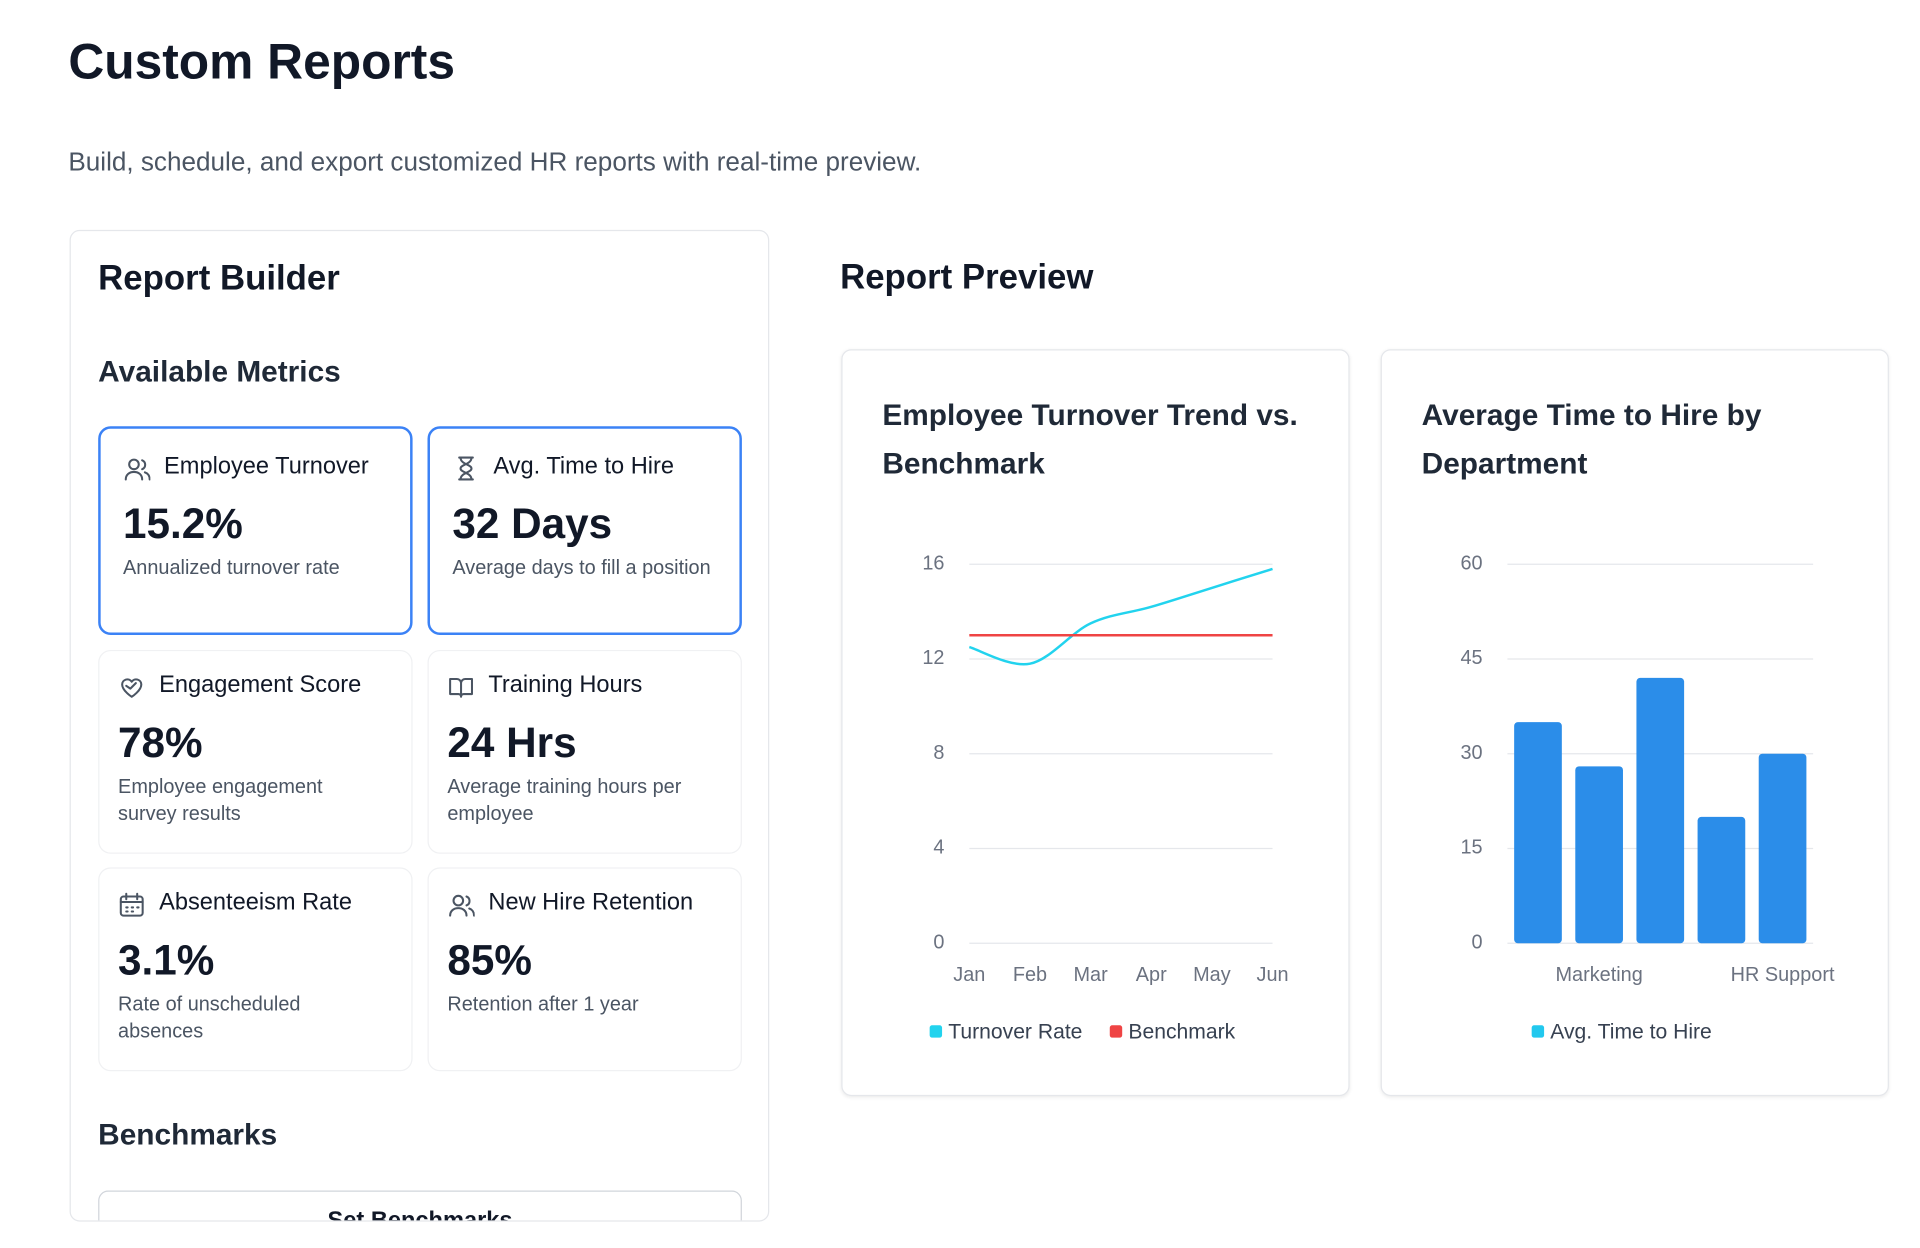 The width and height of the screenshot is (1920, 1248). Describe the element at coordinates (1471, 848) in the screenshot. I see `y-tick-label: 15` at that location.